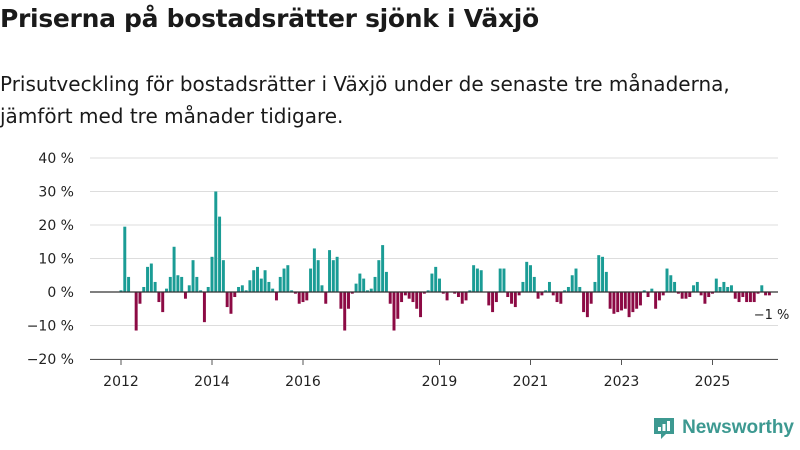  What do you see at coordinates (269, 18) in the screenshot?
I see `chart-title: Priserna på bostadsrätter sjönk i Växjö` at bounding box center [269, 18].